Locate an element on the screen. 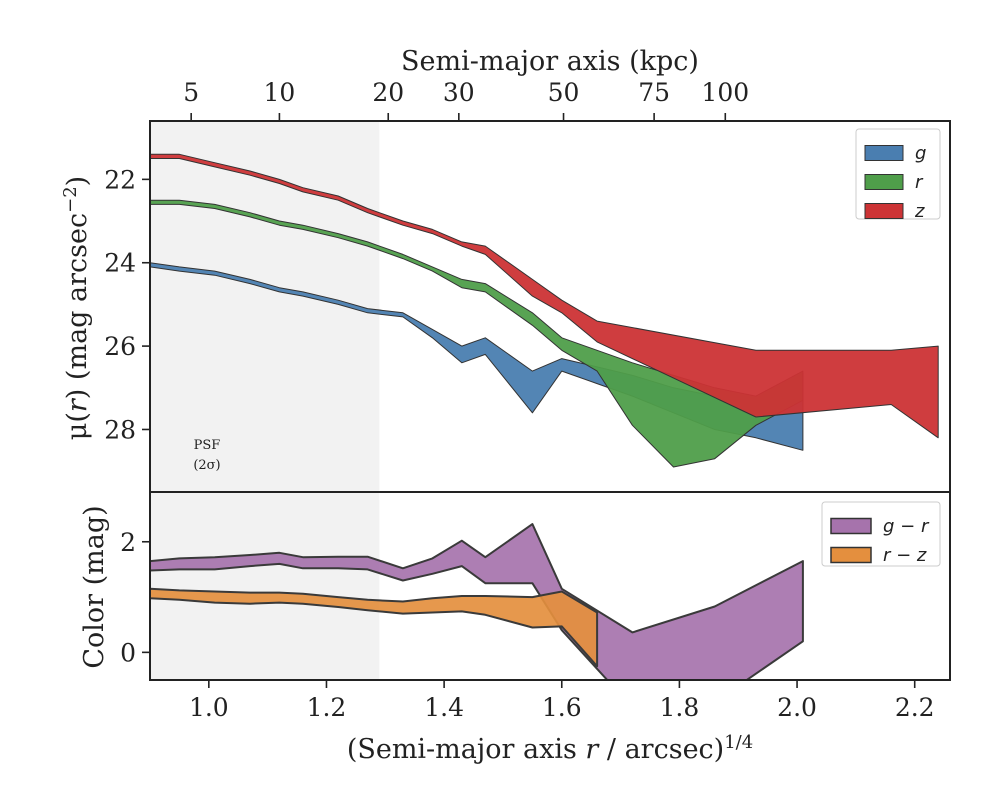  legend-label: r − z is located at coordinates (905, 555).